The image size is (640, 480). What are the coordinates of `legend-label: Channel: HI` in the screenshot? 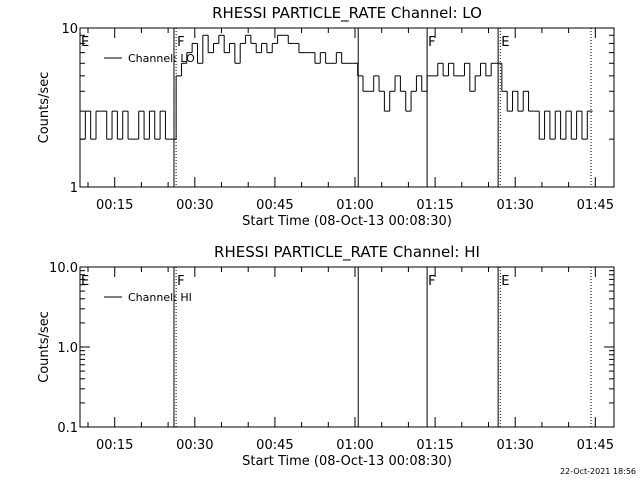 It's located at (160, 297).